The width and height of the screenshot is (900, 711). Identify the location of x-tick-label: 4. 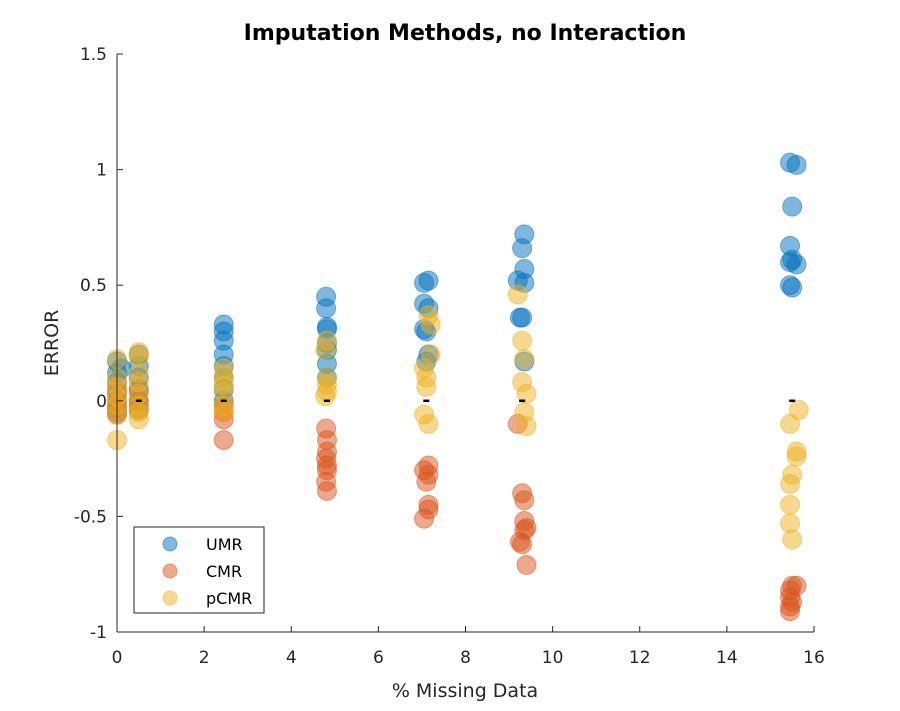
(291, 658).